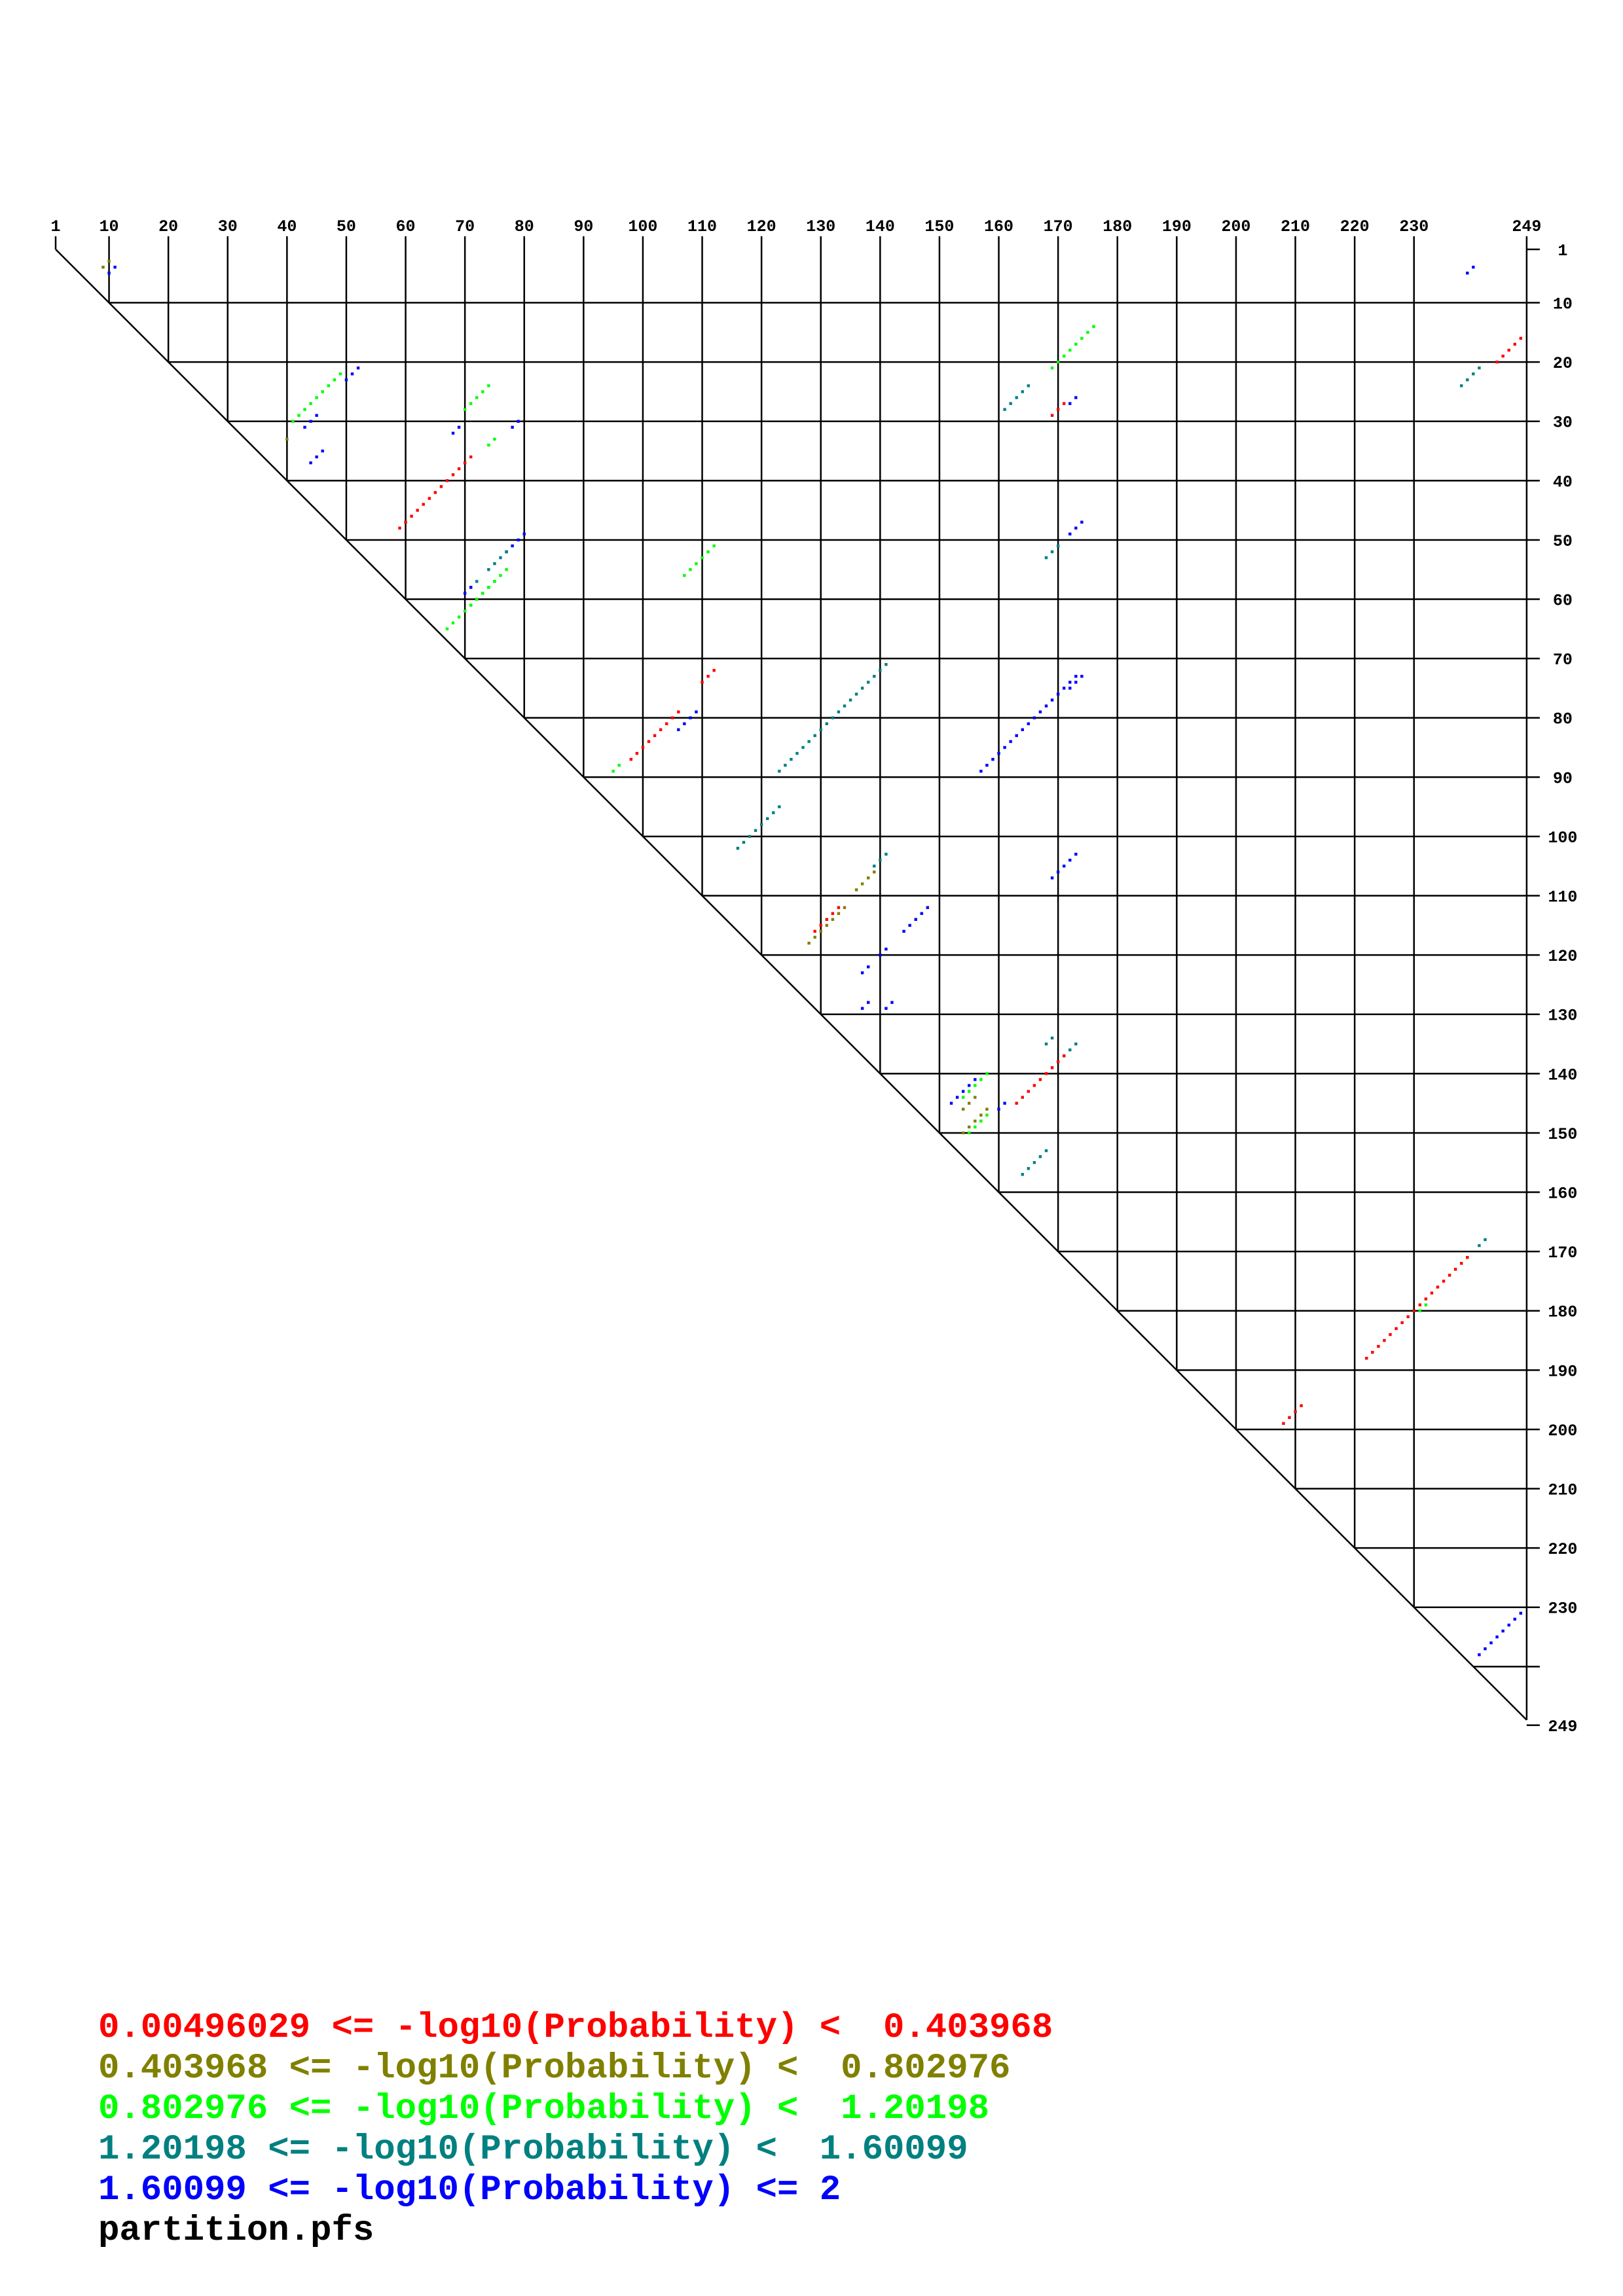 The height and width of the screenshot is (2296, 1623). What do you see at coordinates (524, 226) in the screenshot?
I see `x-tick-label: 80` at bounding box center [524, 226].